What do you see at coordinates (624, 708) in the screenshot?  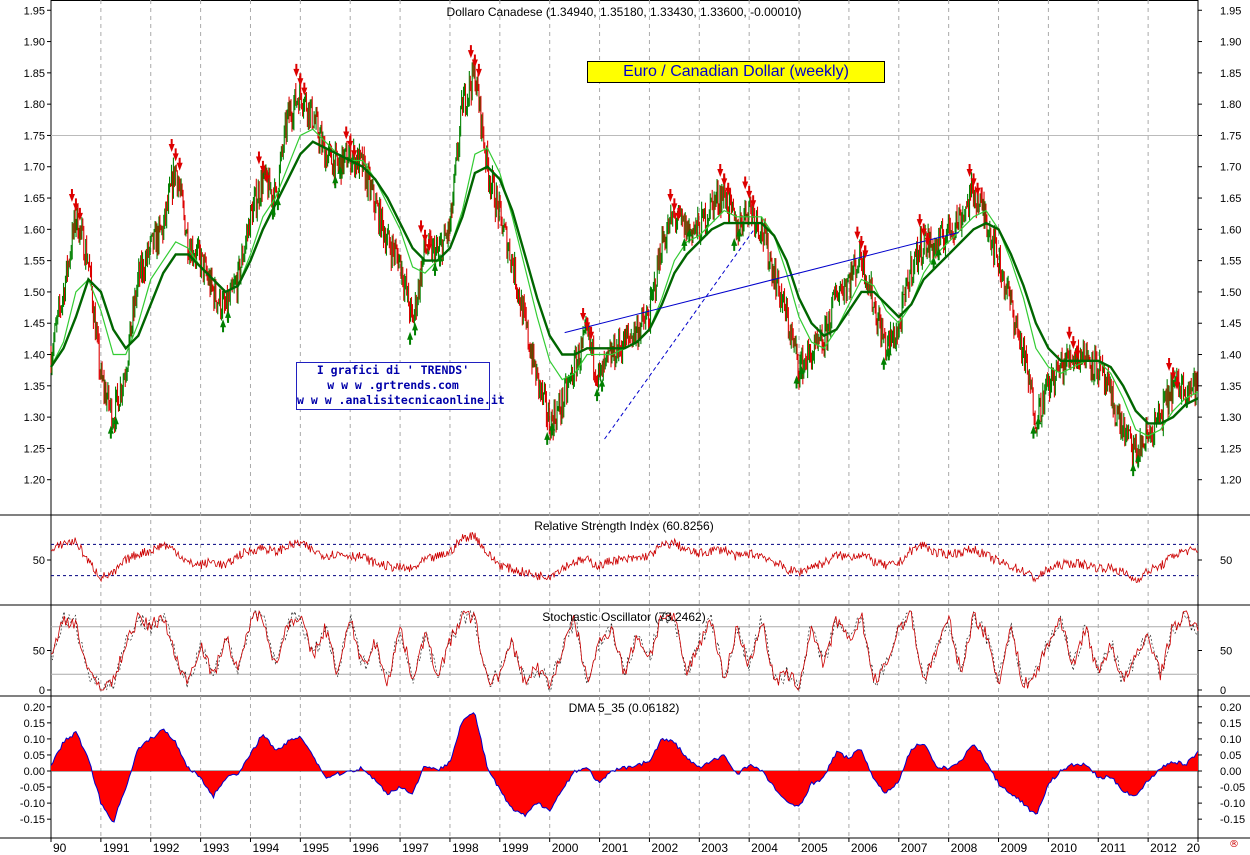 I see `panel-title-3: DMA 5_35 (0.06182)` at bounding box center [624, 708].